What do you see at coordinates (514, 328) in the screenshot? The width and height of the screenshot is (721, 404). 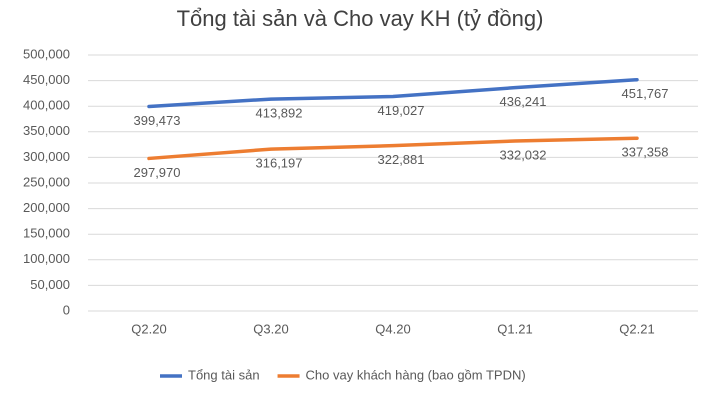 I see `x-tick-label: Q1.21` at bounding box center [514, 328].